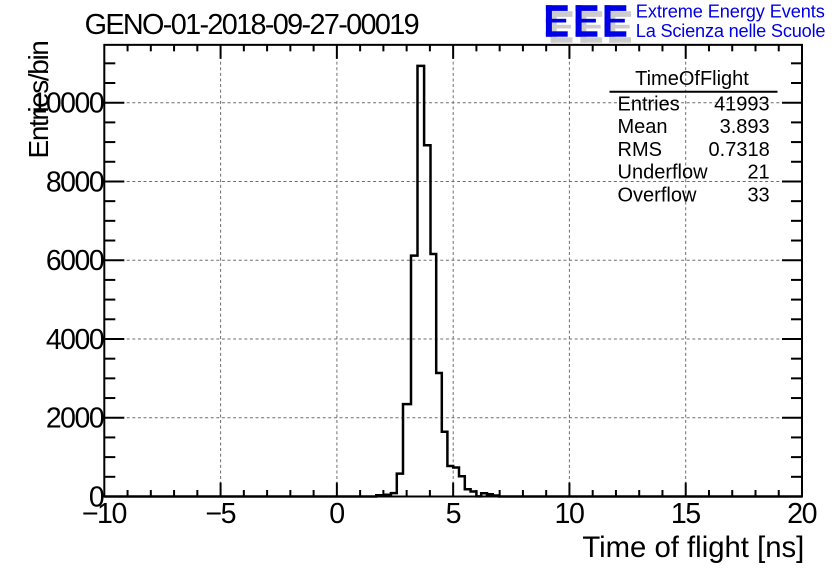 This screenshot has width=836, height=572. Describe the element at coordinates (453, 514) in the screenshot. I see `svg-text: 5` at that location.